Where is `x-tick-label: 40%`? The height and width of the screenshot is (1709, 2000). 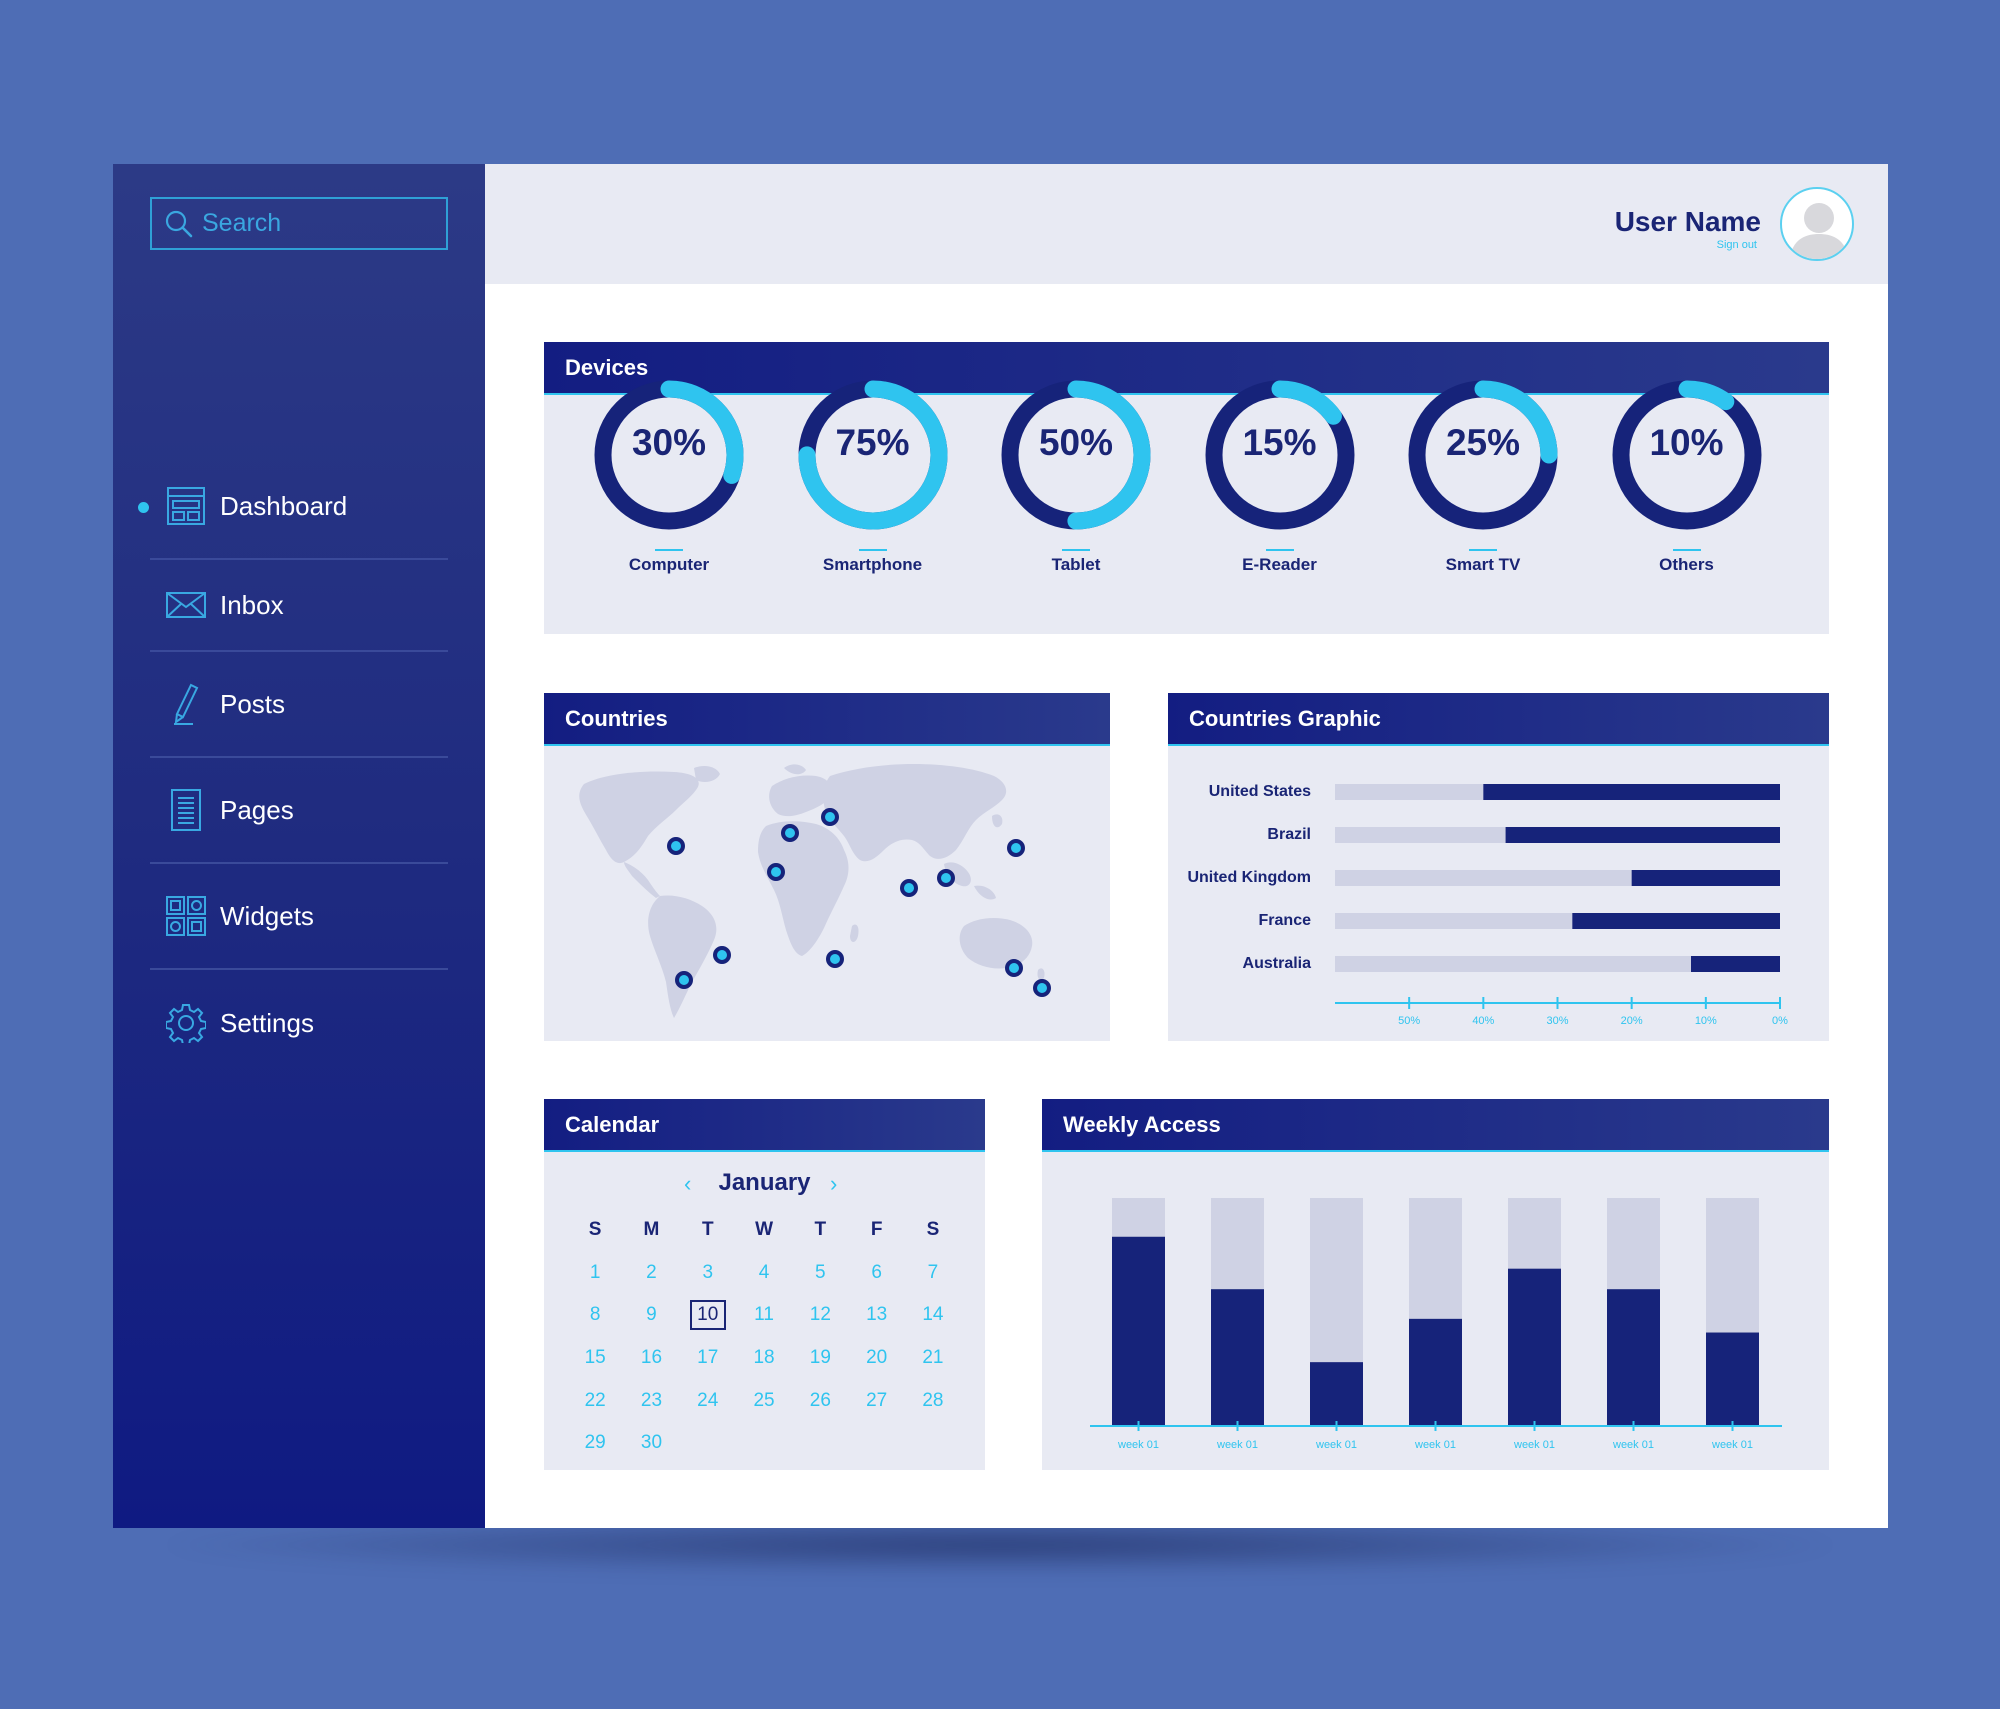 x-tick-label: 40% is located at coordinates (1483, 1021).